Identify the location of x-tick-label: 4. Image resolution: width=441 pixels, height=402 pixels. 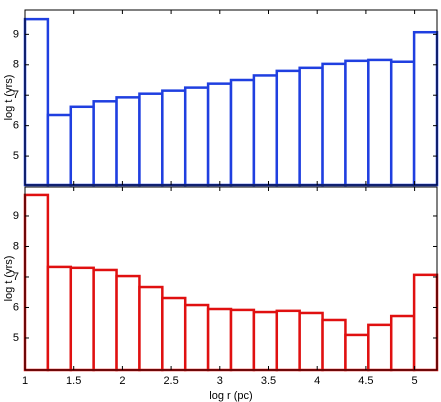
(317, 381).